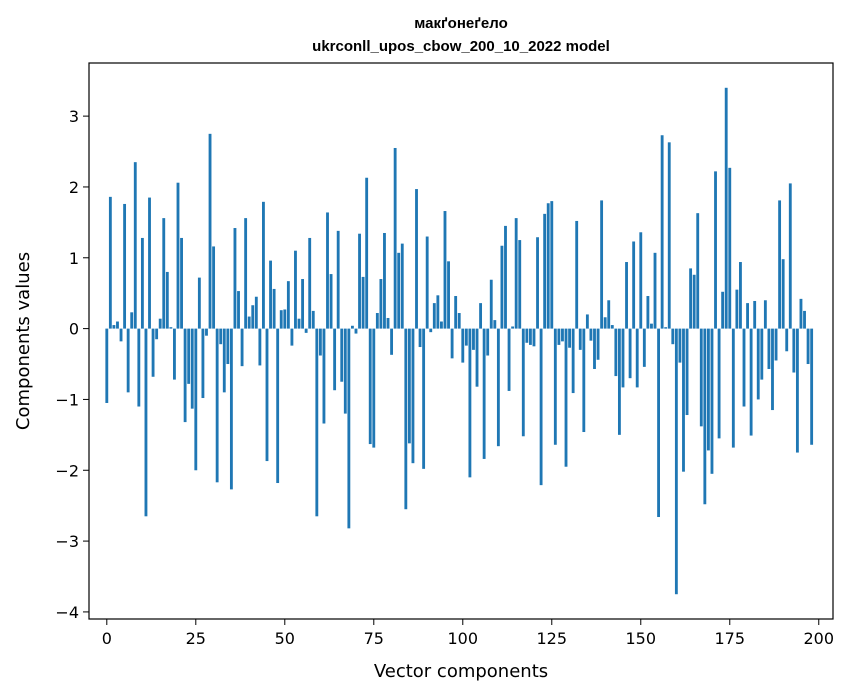  What do you see at coordinates (67, 541) in the screenshot?
I see `y-tick-label: −3` at bounding box center [67, 541].